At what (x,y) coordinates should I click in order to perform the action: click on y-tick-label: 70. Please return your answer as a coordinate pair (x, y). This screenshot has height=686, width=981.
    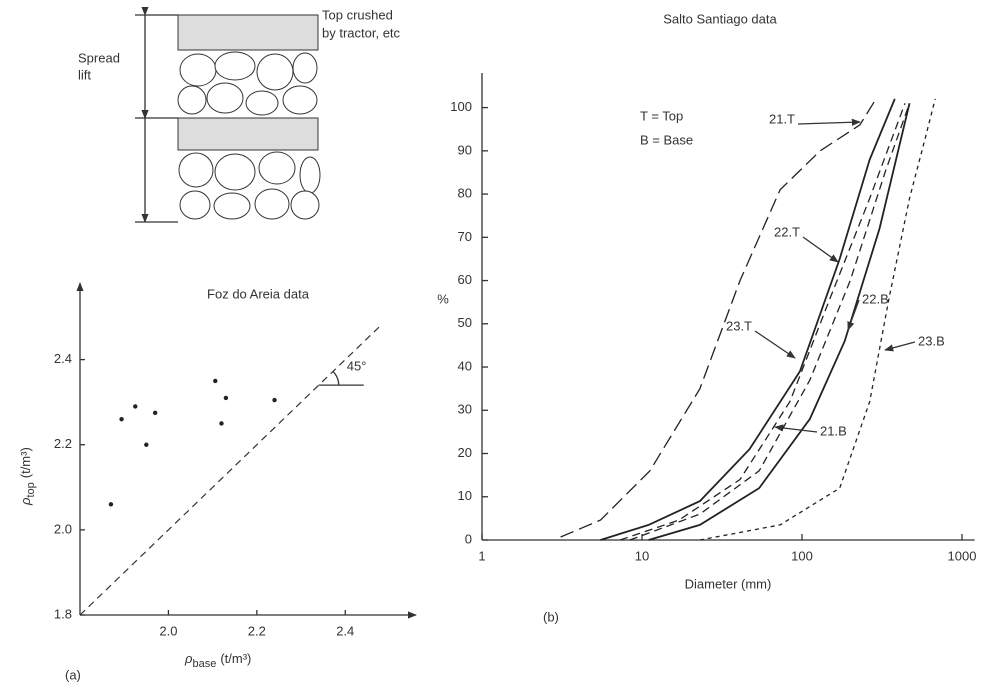
    Looking at the image, I should click on (465, 236).